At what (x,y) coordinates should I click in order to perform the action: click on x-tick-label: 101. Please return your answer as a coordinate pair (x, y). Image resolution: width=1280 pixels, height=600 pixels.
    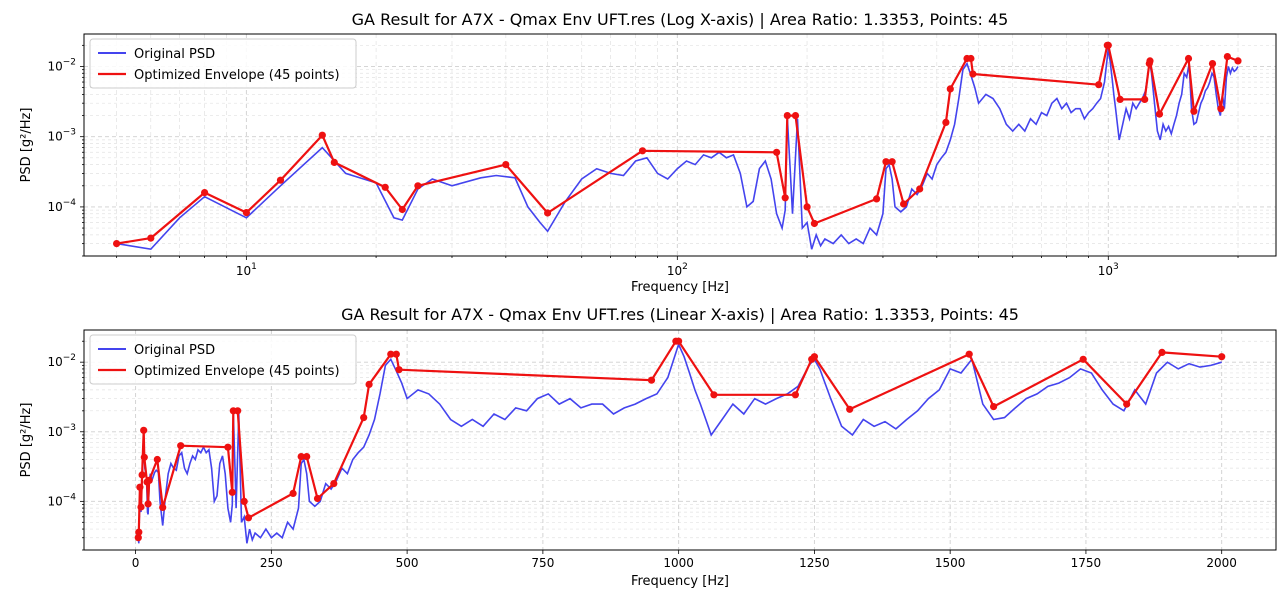
    Looking at the image, I should click on (246, 270).